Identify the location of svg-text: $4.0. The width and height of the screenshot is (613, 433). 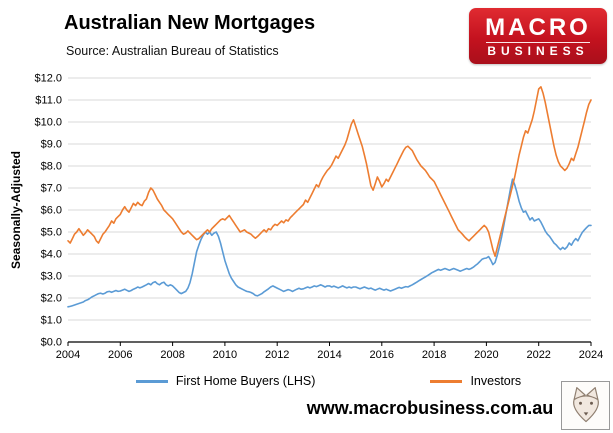
(51, 255).